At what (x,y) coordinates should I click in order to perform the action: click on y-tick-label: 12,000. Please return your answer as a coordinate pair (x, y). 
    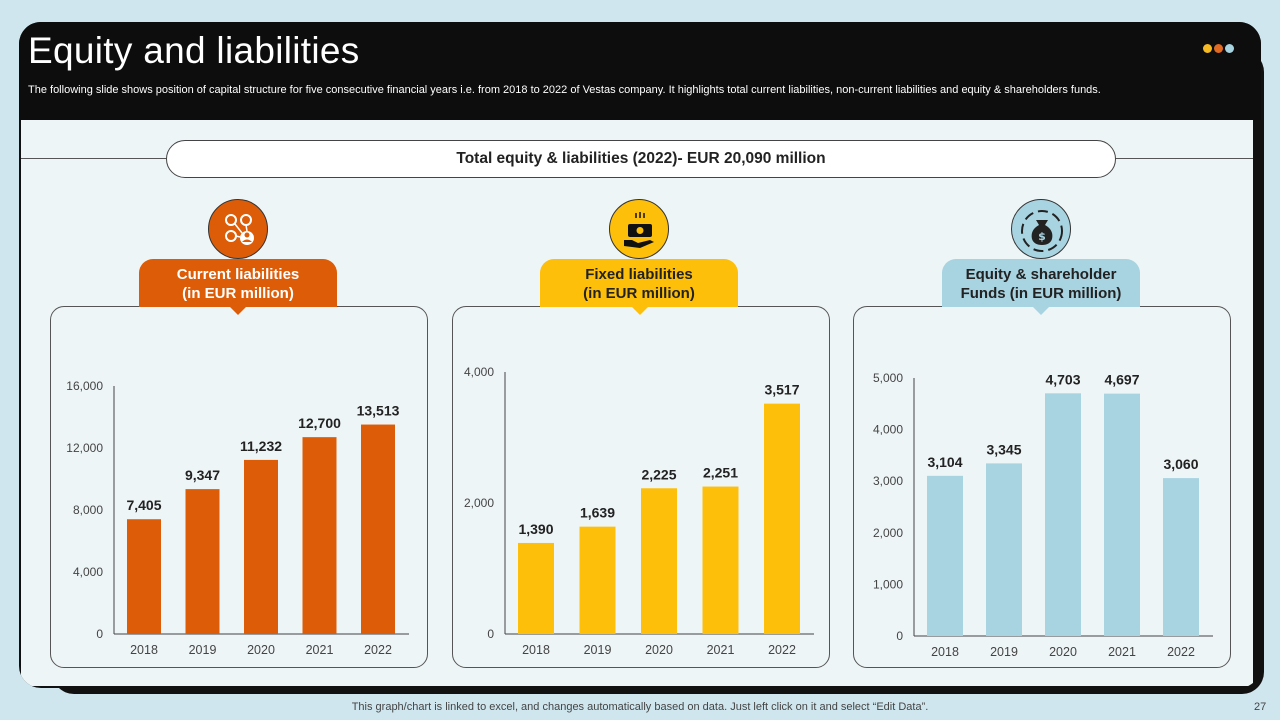
    Looking at the image, I should click on (84, 448).